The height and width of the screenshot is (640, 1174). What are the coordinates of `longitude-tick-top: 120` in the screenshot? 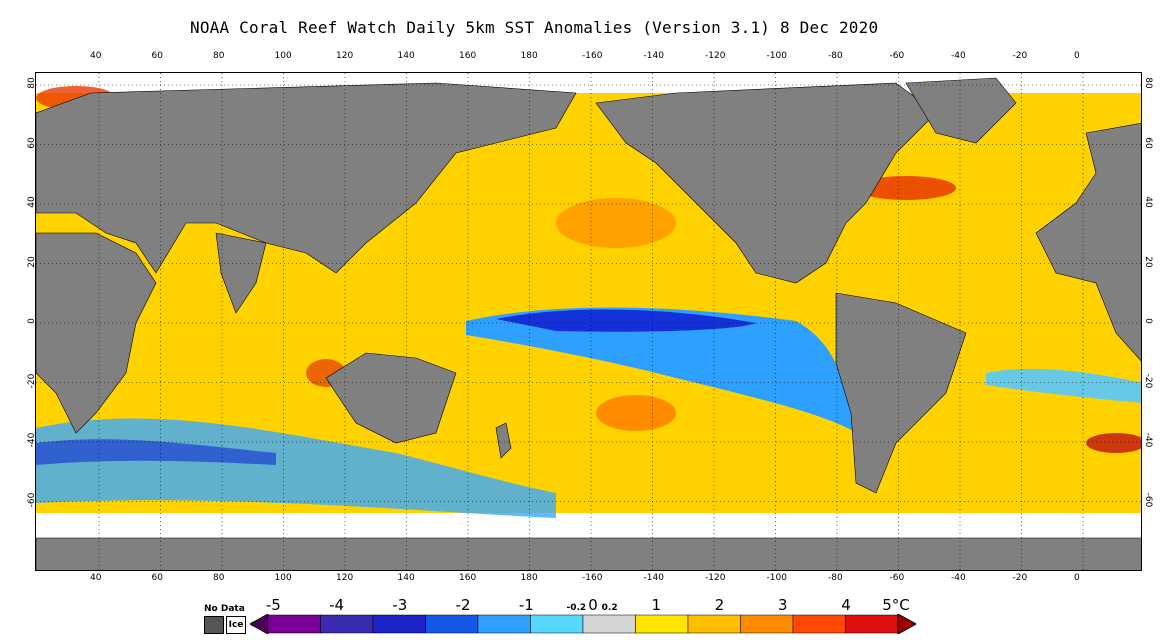 It's located at (345, 56).